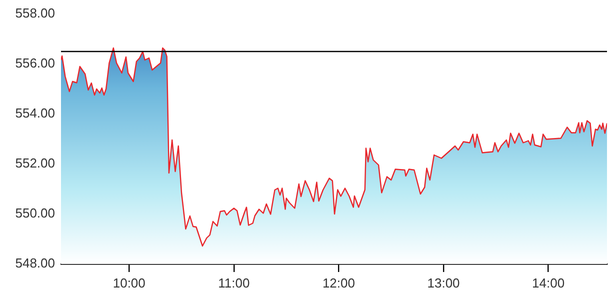 This screenshot has height=304, width=612. What do you see at coordinates (35, 213) in the screenshot?
I see `y-tick-label: 550.00` at bounding box center [35, 213].